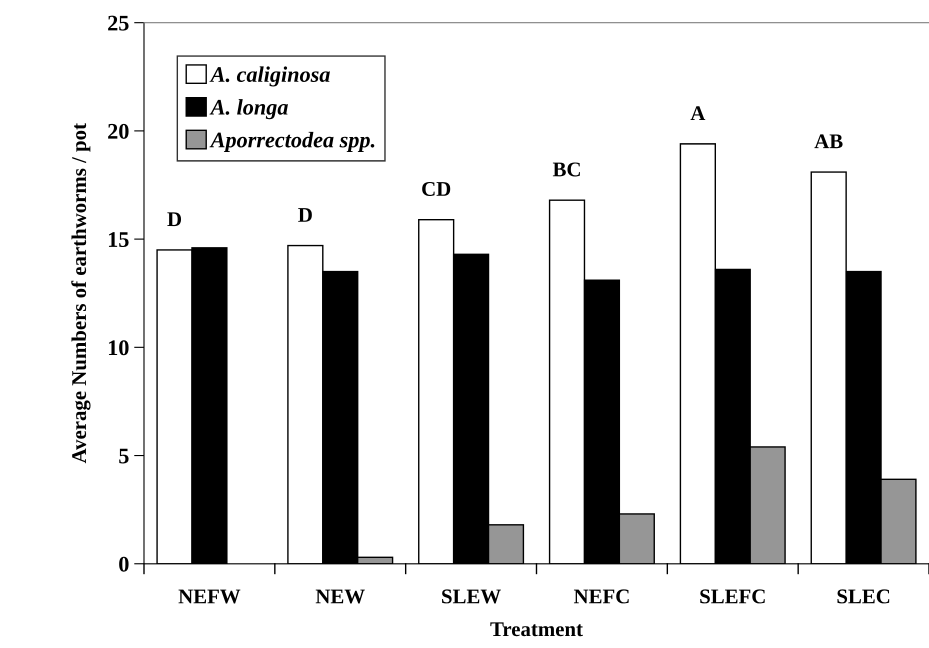  I want to click on legend-label: Aporrectodea spp., so click(292, 142).